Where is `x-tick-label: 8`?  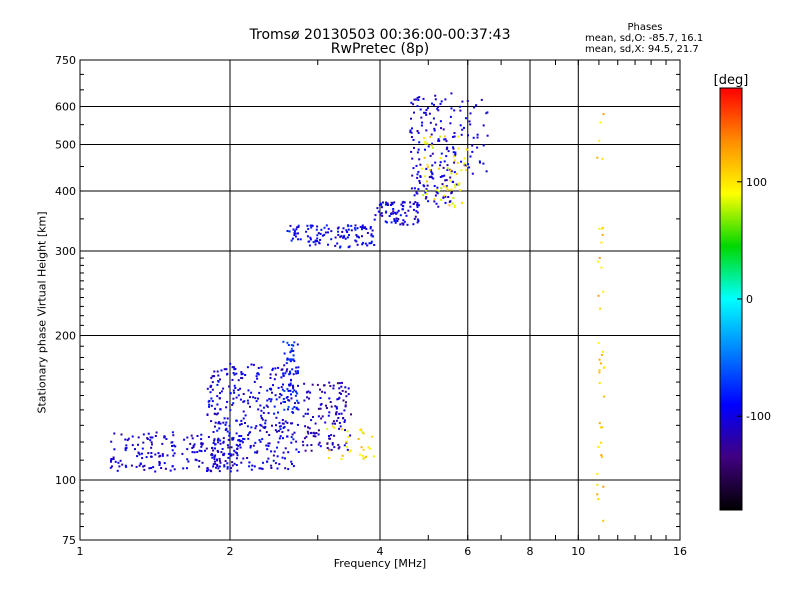
x-tick-label: 8 is located at coordinates (530, 551).